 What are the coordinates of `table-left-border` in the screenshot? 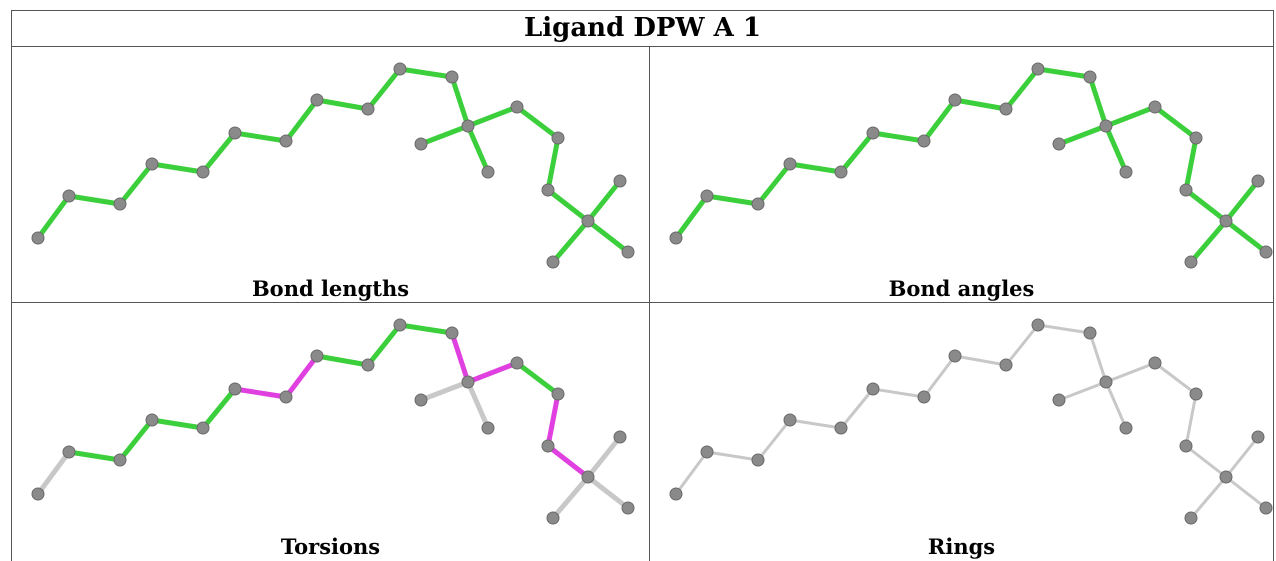 It's located at (11, 285).